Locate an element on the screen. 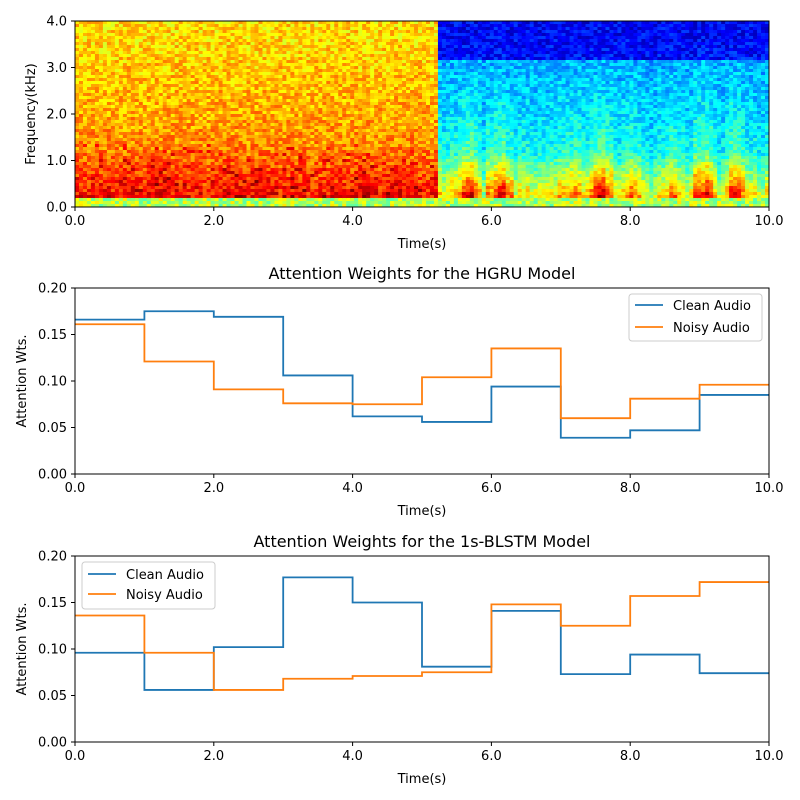  blstm-y-label: Attention Wts. is located at coordinates (22, 649).